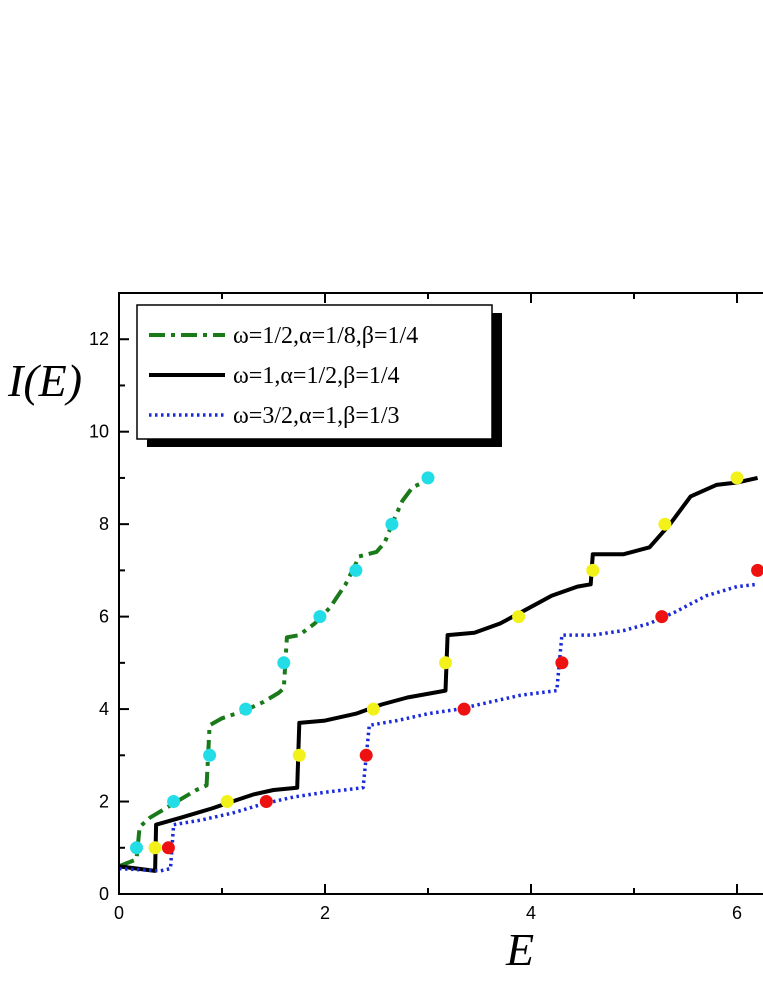  Describe the element at coordinates (104, 709) in the screenshot. I see `y-tick-label: 4` at that location.